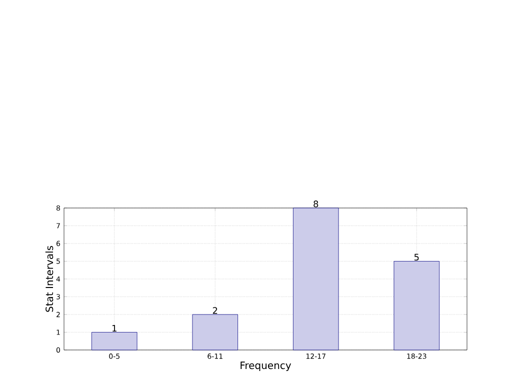 The height and width of the screenshot is (390, 520). I want to click on data-label: 2, so click(215, 310).